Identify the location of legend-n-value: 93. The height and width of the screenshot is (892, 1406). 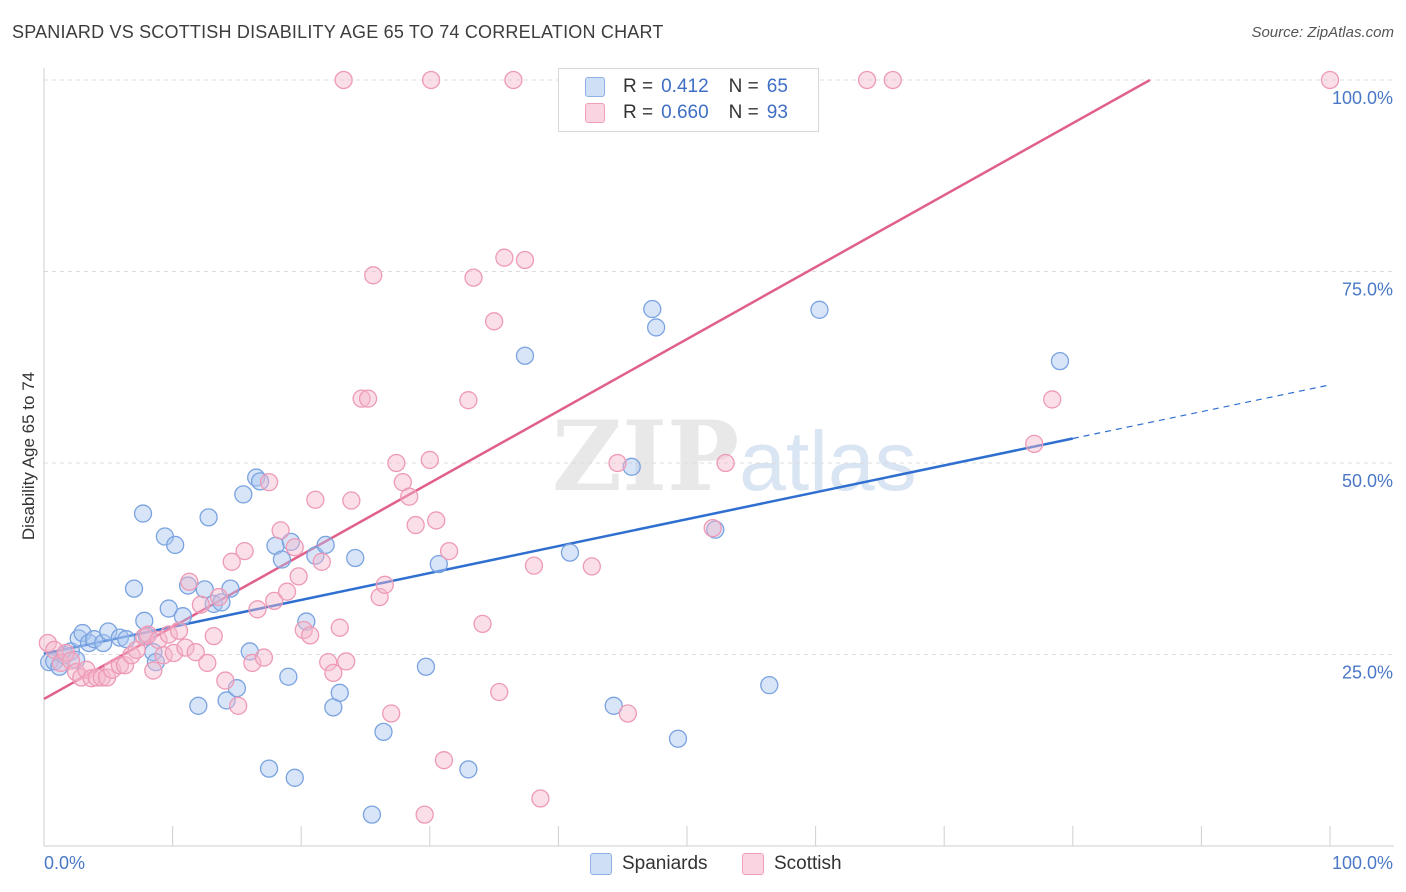
(777, 112).